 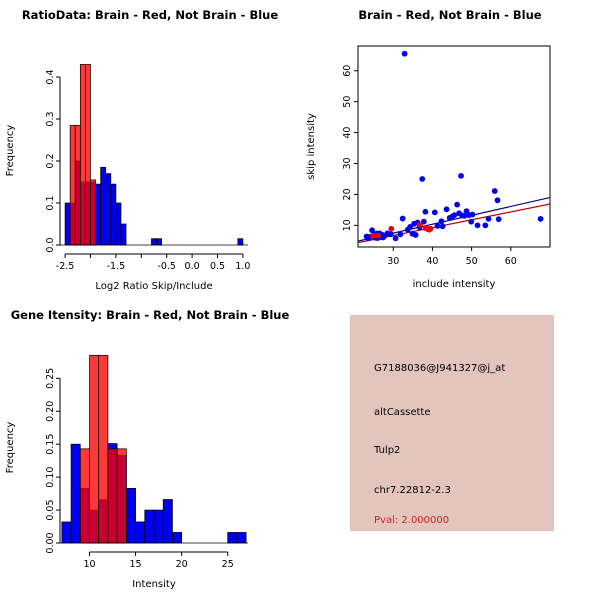 What do you see at coordinates (432, 261) in the screenshot?
I see `x-axis-tick-label: 40` at bounding box center [432, 261].